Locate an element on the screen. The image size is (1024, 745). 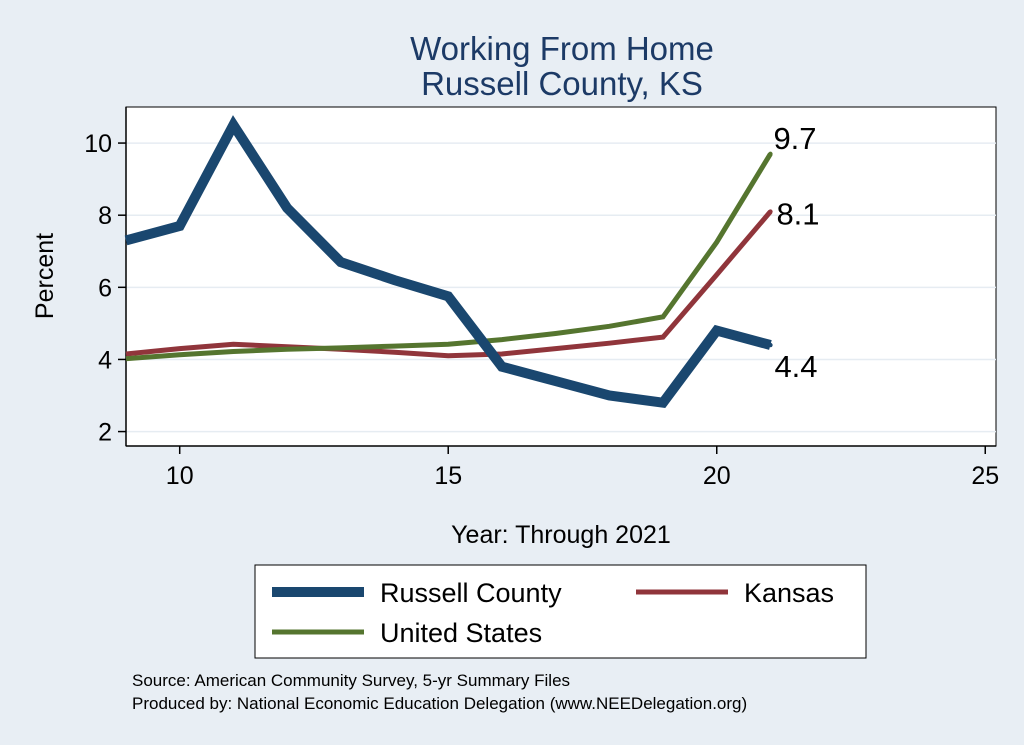
legend-box is located at coordinates (560, 611).